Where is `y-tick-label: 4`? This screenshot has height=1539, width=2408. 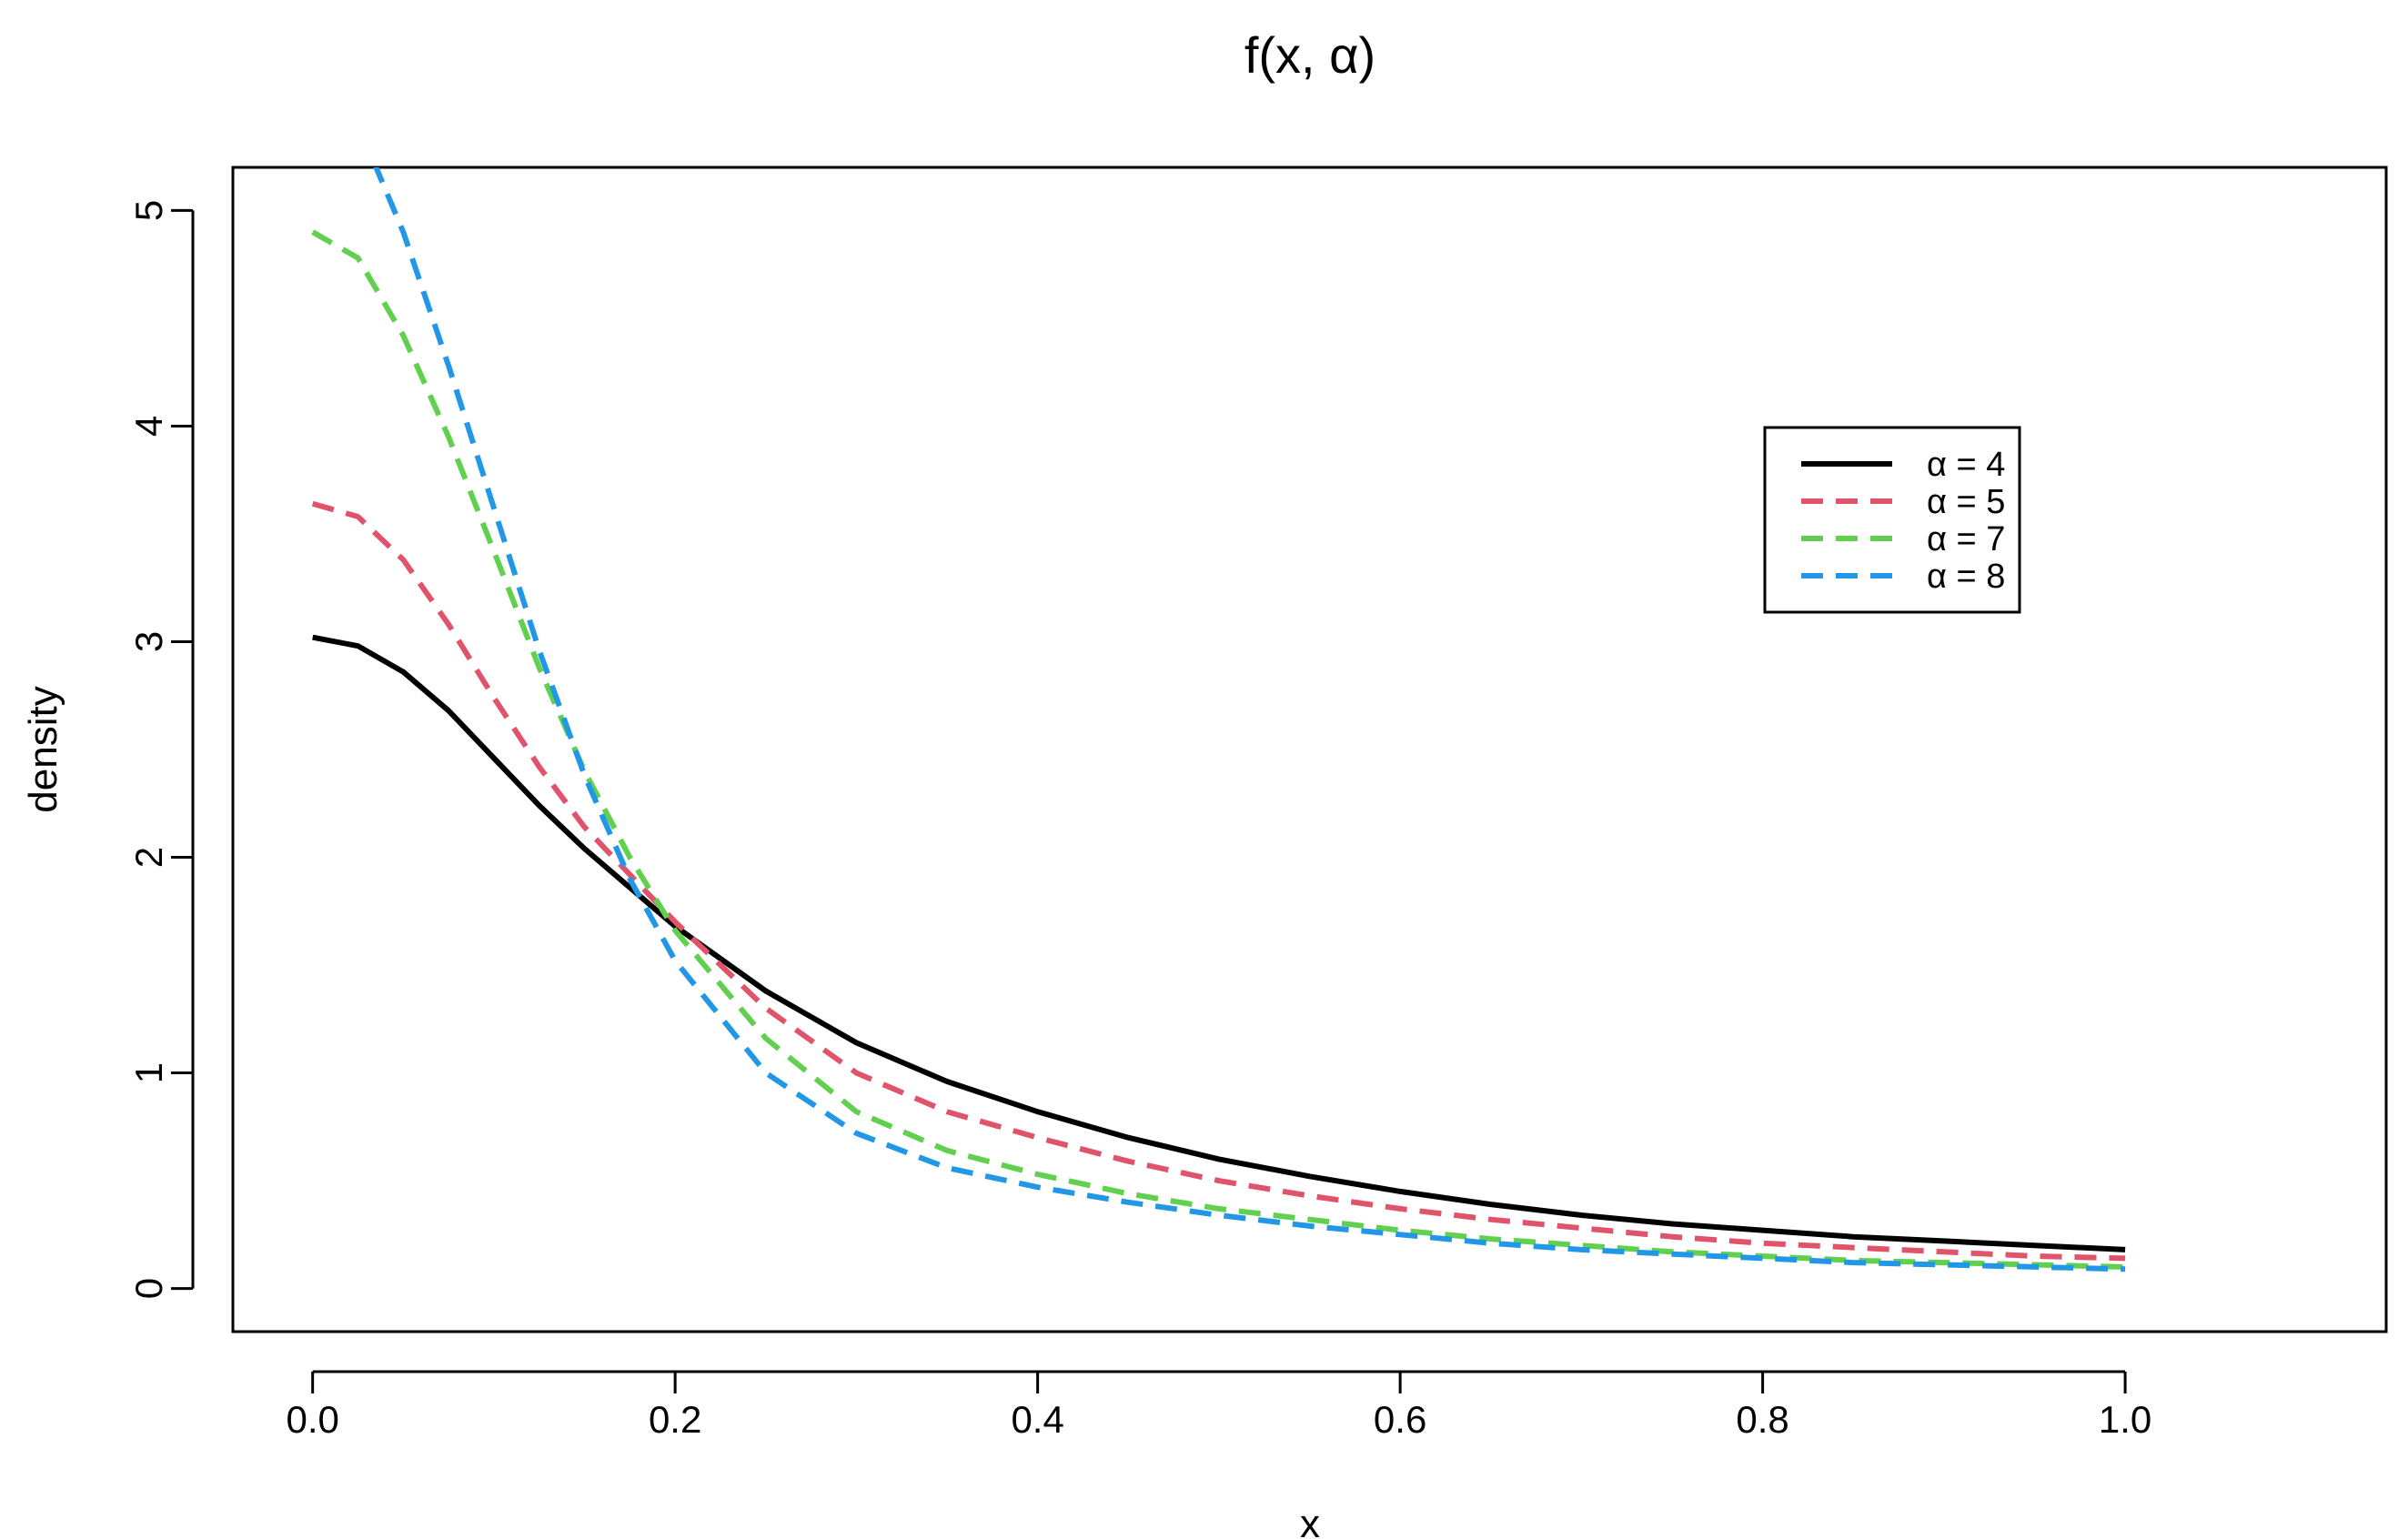 y-tick-label: 4 is located at coordinates (148, 426).